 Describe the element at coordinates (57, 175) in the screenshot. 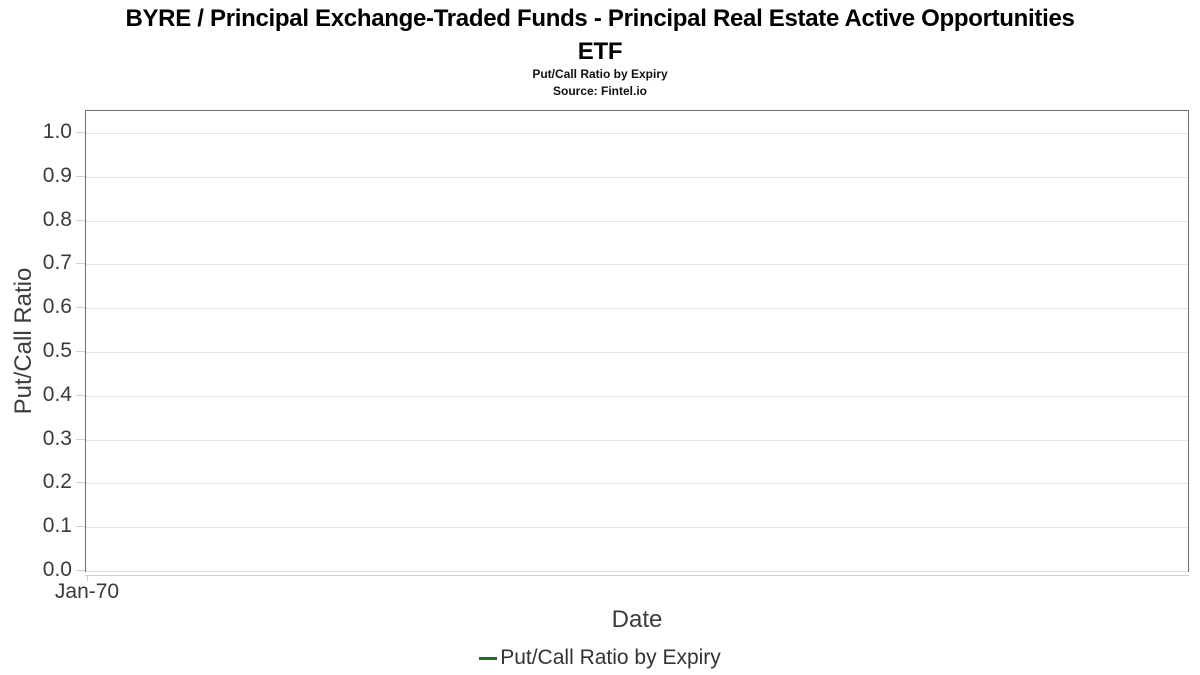

I see `y-tick-label: 0.9` at that location.